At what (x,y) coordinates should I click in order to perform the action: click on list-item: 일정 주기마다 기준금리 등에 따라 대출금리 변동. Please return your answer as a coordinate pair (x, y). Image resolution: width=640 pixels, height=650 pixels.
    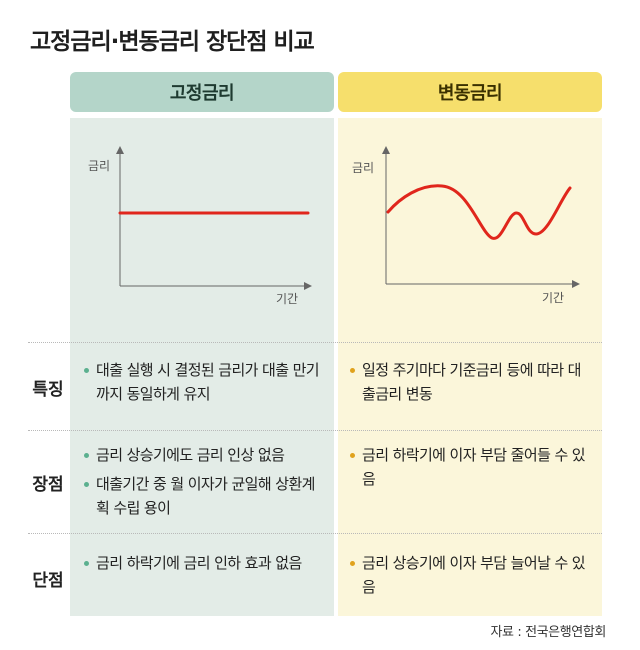
    Looking at the image, I should click on (468, 382).